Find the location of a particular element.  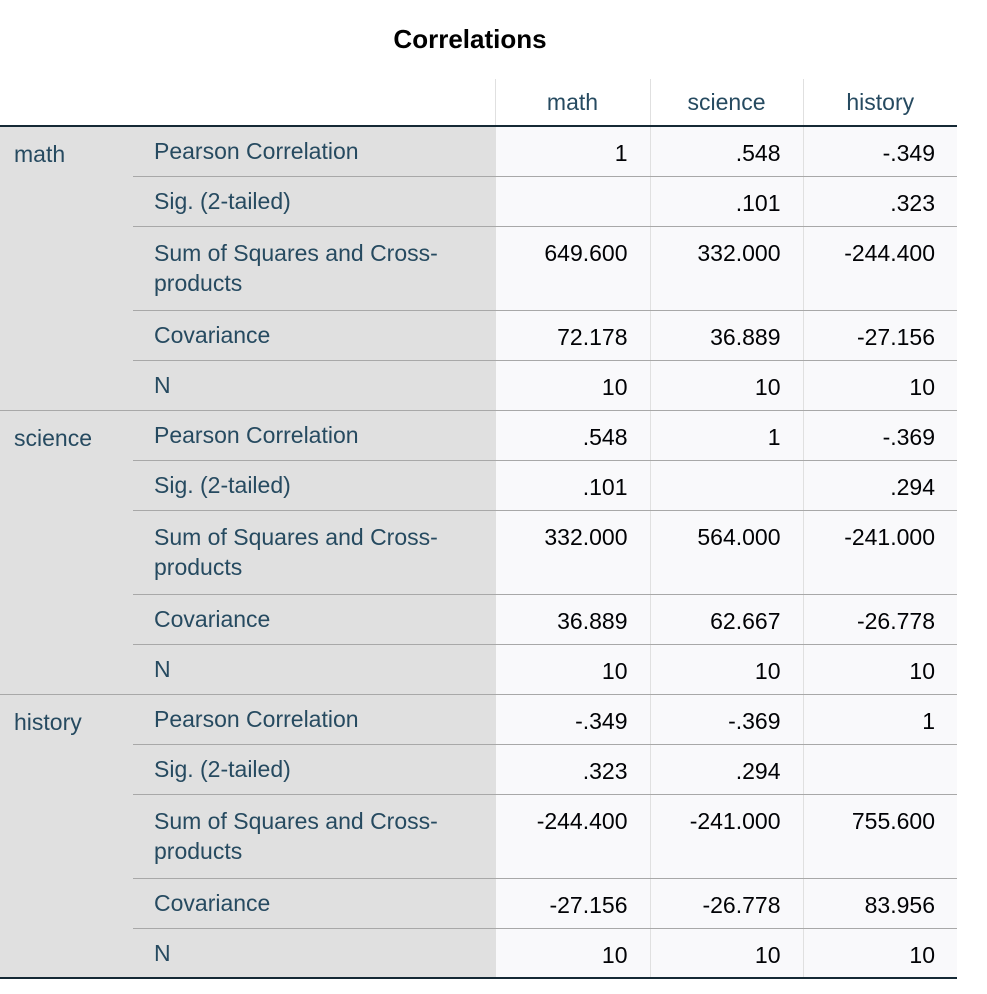

table-cell: 649.600 is located at coordinates (572, 268).